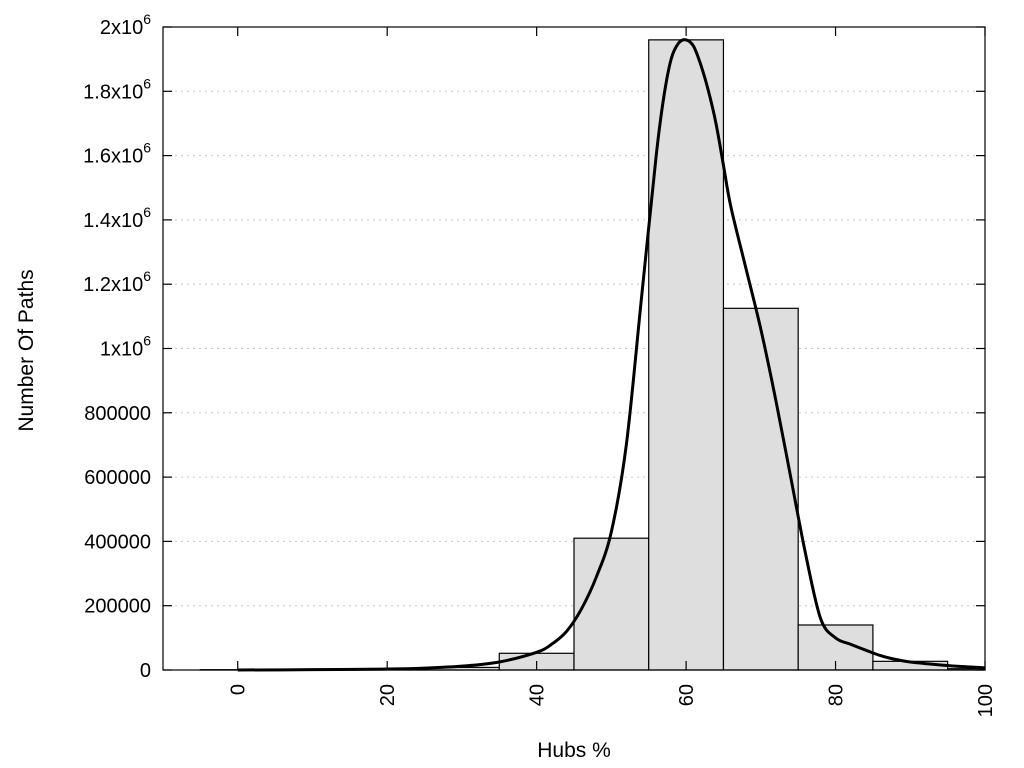 The height and width of the screenshot is (768, 1024). What do you see at coordinates (837, 695) in the screenshot?
I see `x-tick-label: 80` at bounding box center [837, 695].